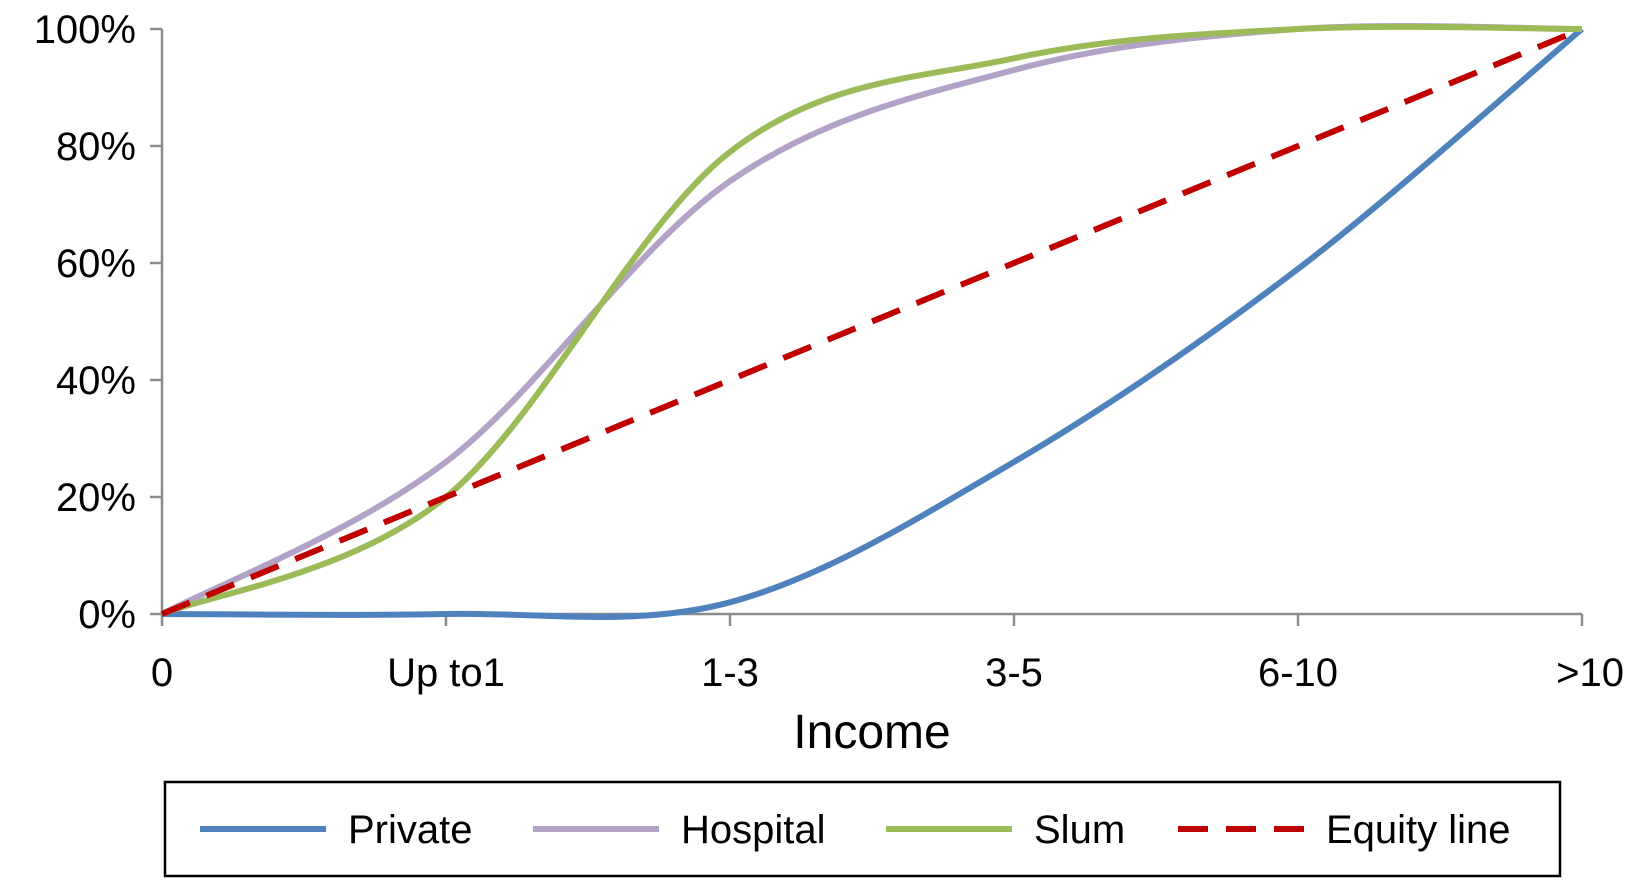  What do you see at coordinates (1418, 830) in the screenshot?
I see `legend-label: Equity line` at bounding box center [1418, 830].